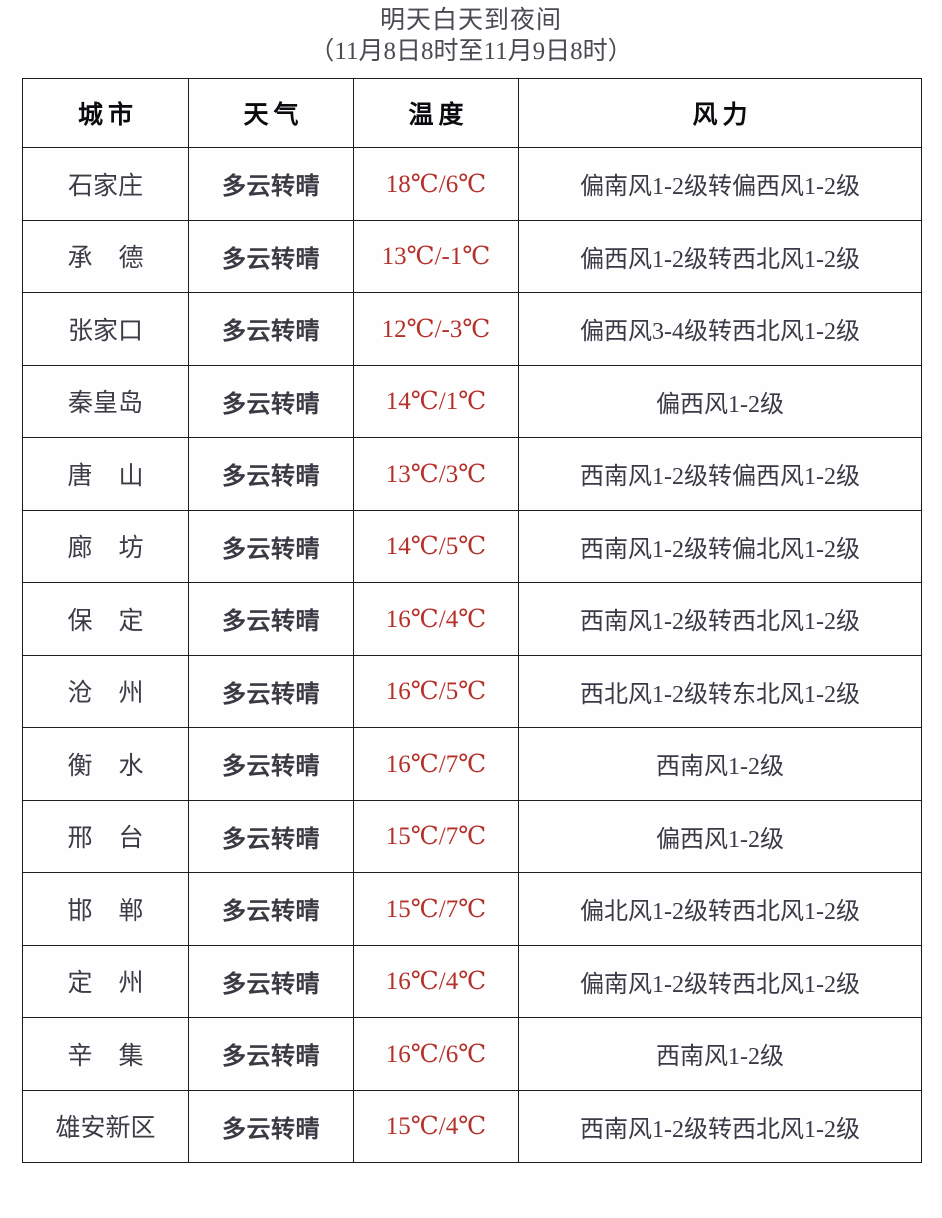 The width and height of the screenshot is (942, 1218). What do you see at coordinates (720, 546) in the screenshot?
I see `cell-wind: 西南风1-2级转偏北风1-2级` at bounding box center [720, 546].